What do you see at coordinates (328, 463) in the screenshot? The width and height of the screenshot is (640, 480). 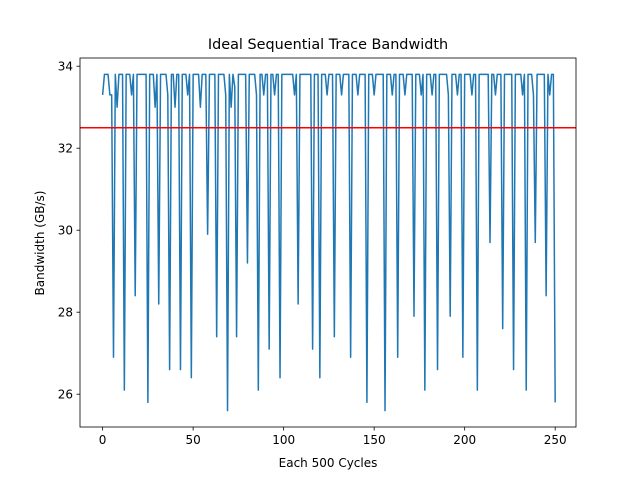 I see `x-axis-label: Each 500 Cycles` at bounding box center [328, 463].